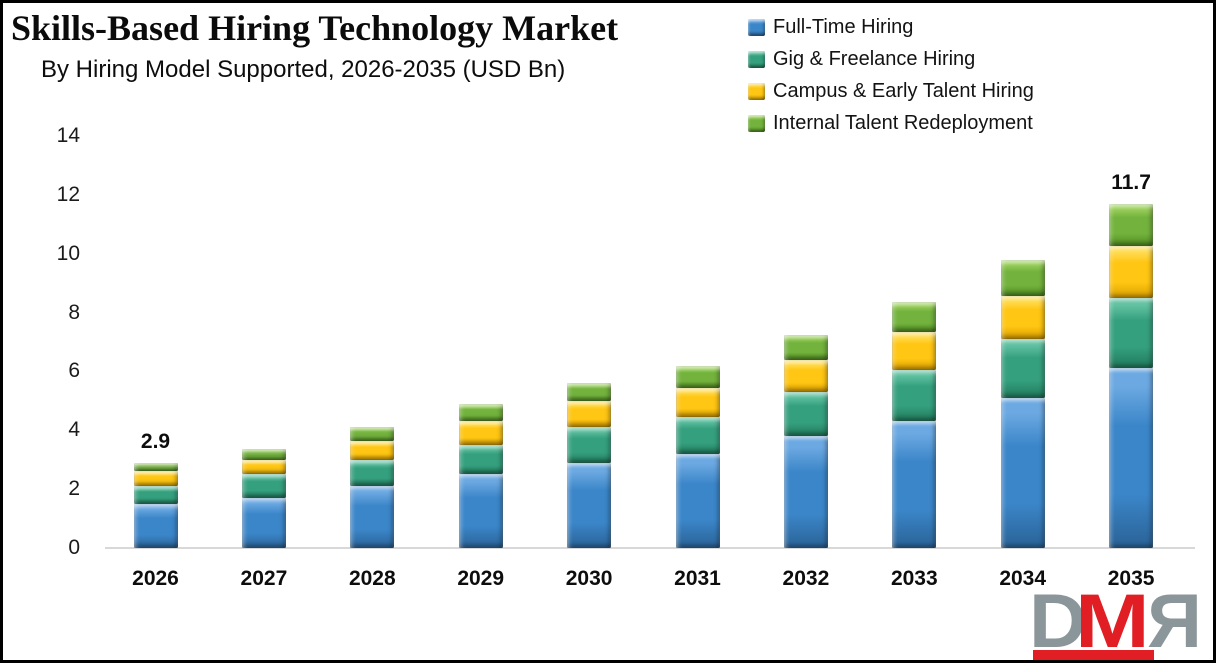 The width and height of the screenshot is (1216, 663). What do you see at coordinates (1131, 182) in the screenshot?
I see `bar-total-label: 11.7` at bounding box center [1131, 182].